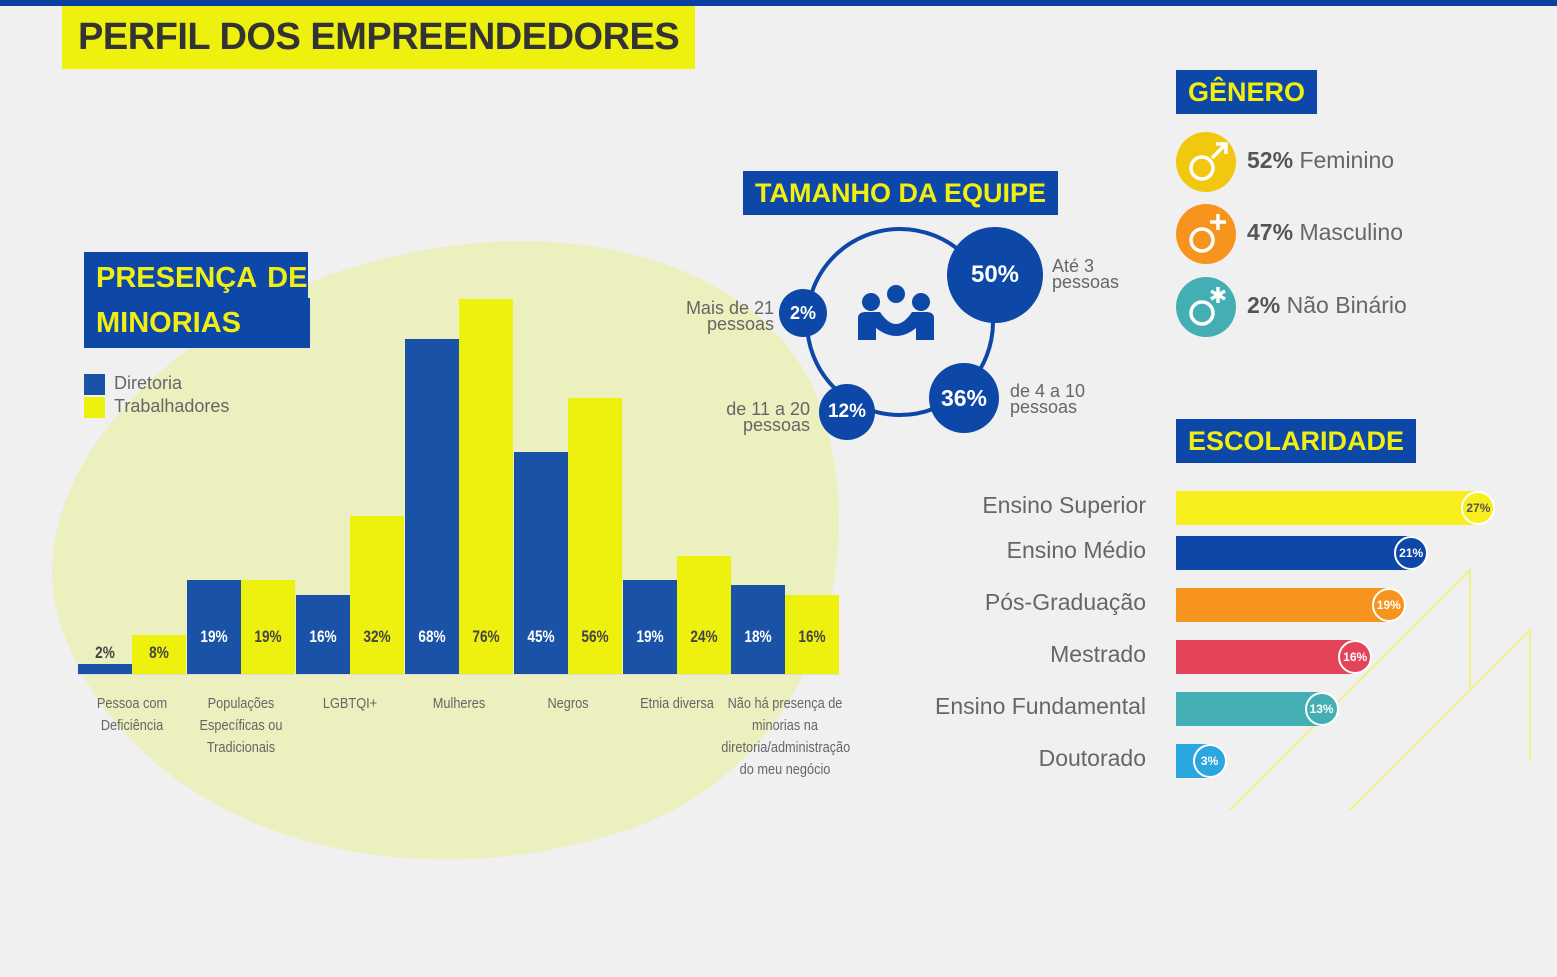 Image resolution: width=1557 pixels, height=977 pixels. Describe the element at coordinates (1296, 441) in the screenshot. I see `education-title: ESCOLARIDADE` at that location.